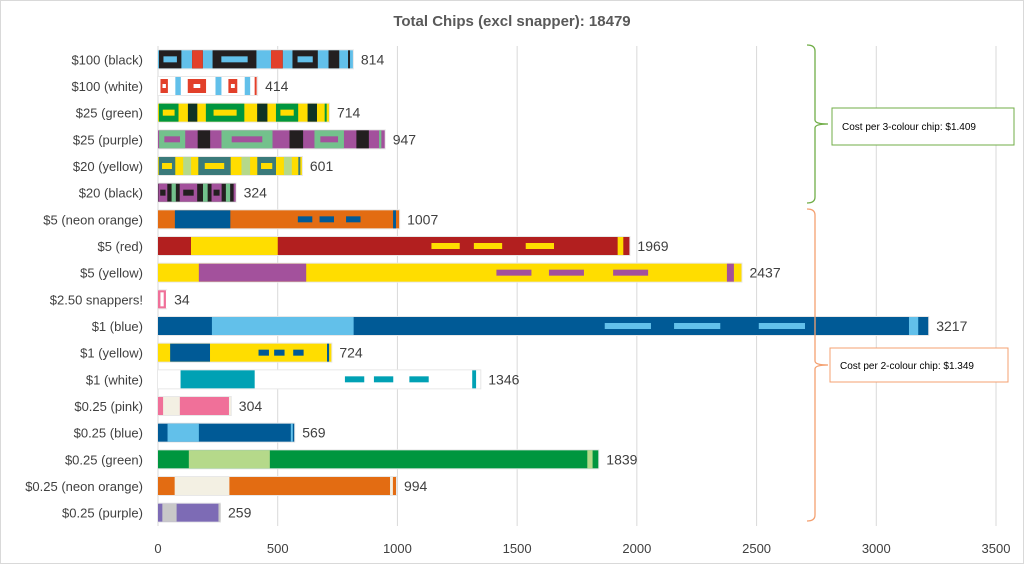  I want to click on x-tick-label: 3000, so click(876, 548).